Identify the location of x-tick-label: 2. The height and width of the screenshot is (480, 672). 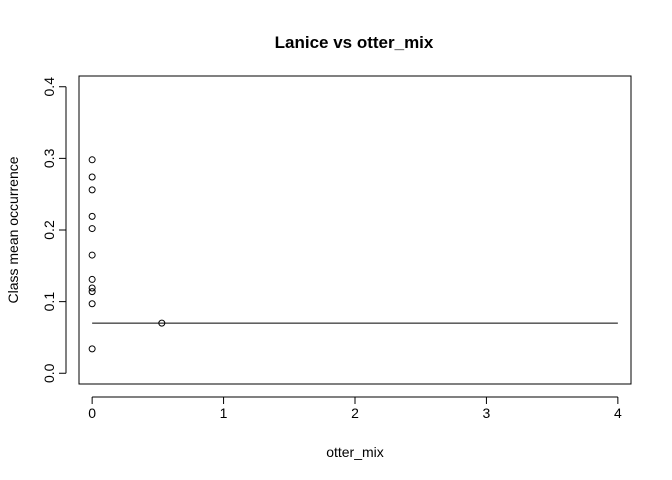
(355, 413).